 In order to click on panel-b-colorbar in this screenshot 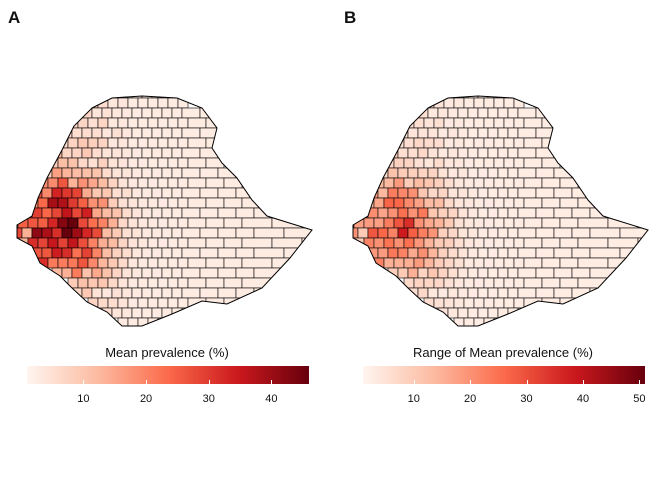, I will do `click(504, 375)`.